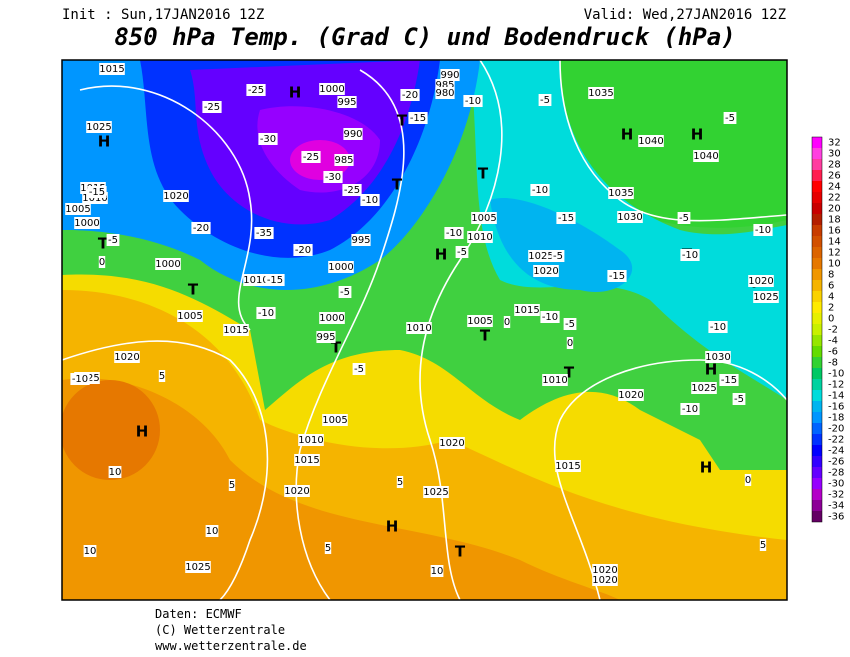  What do you see at coordinates (685, 15) in the screenshot?
I see `valid-time: Valid: Wed,27JAN2016 12Z` at bounding box center [685, 15].